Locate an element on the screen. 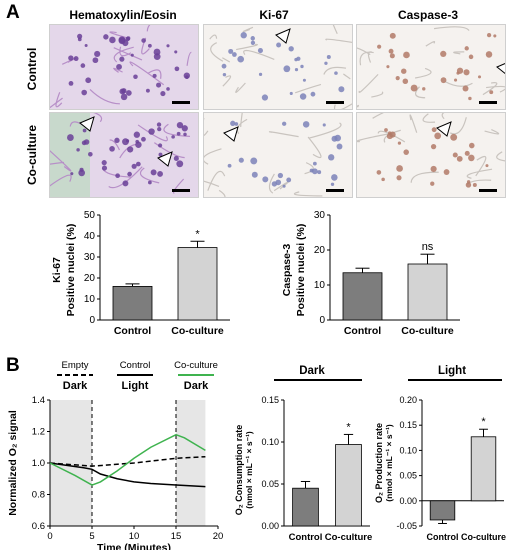 The width and height of the screenshot is (507, 550). y-tick-label: 0.6 is located at coordinates (38, 526).